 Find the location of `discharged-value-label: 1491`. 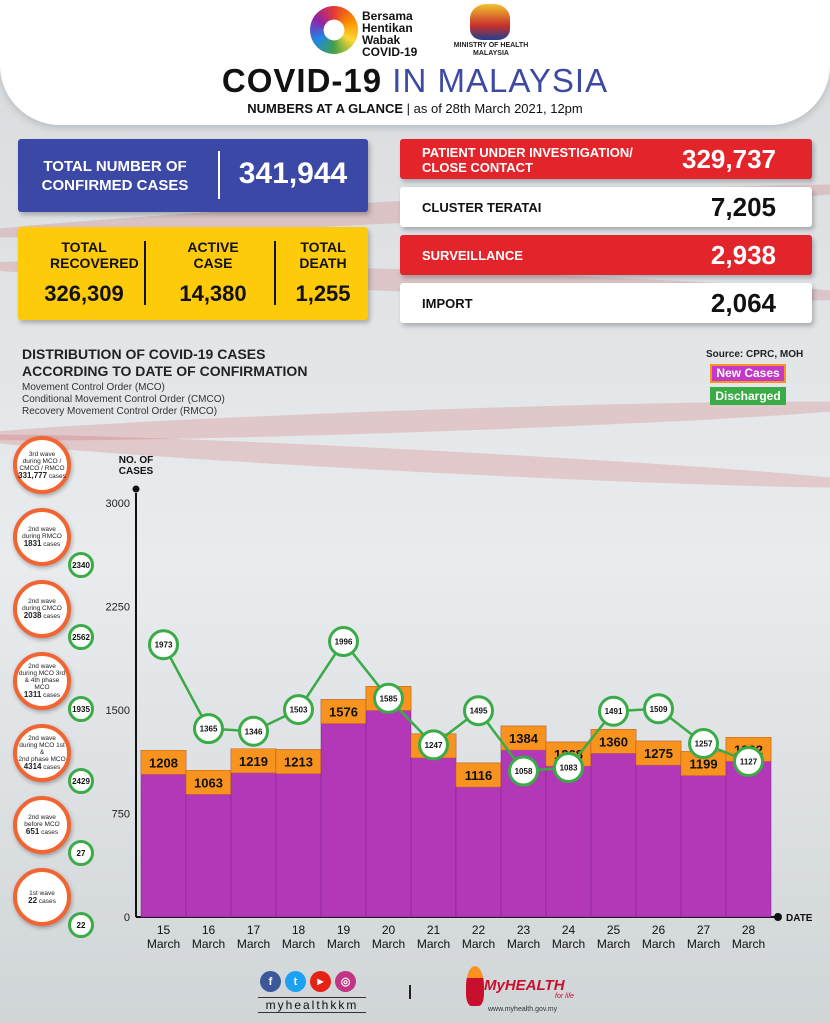

discharged-value-label: 1491 is located at coordinates (614, 711).